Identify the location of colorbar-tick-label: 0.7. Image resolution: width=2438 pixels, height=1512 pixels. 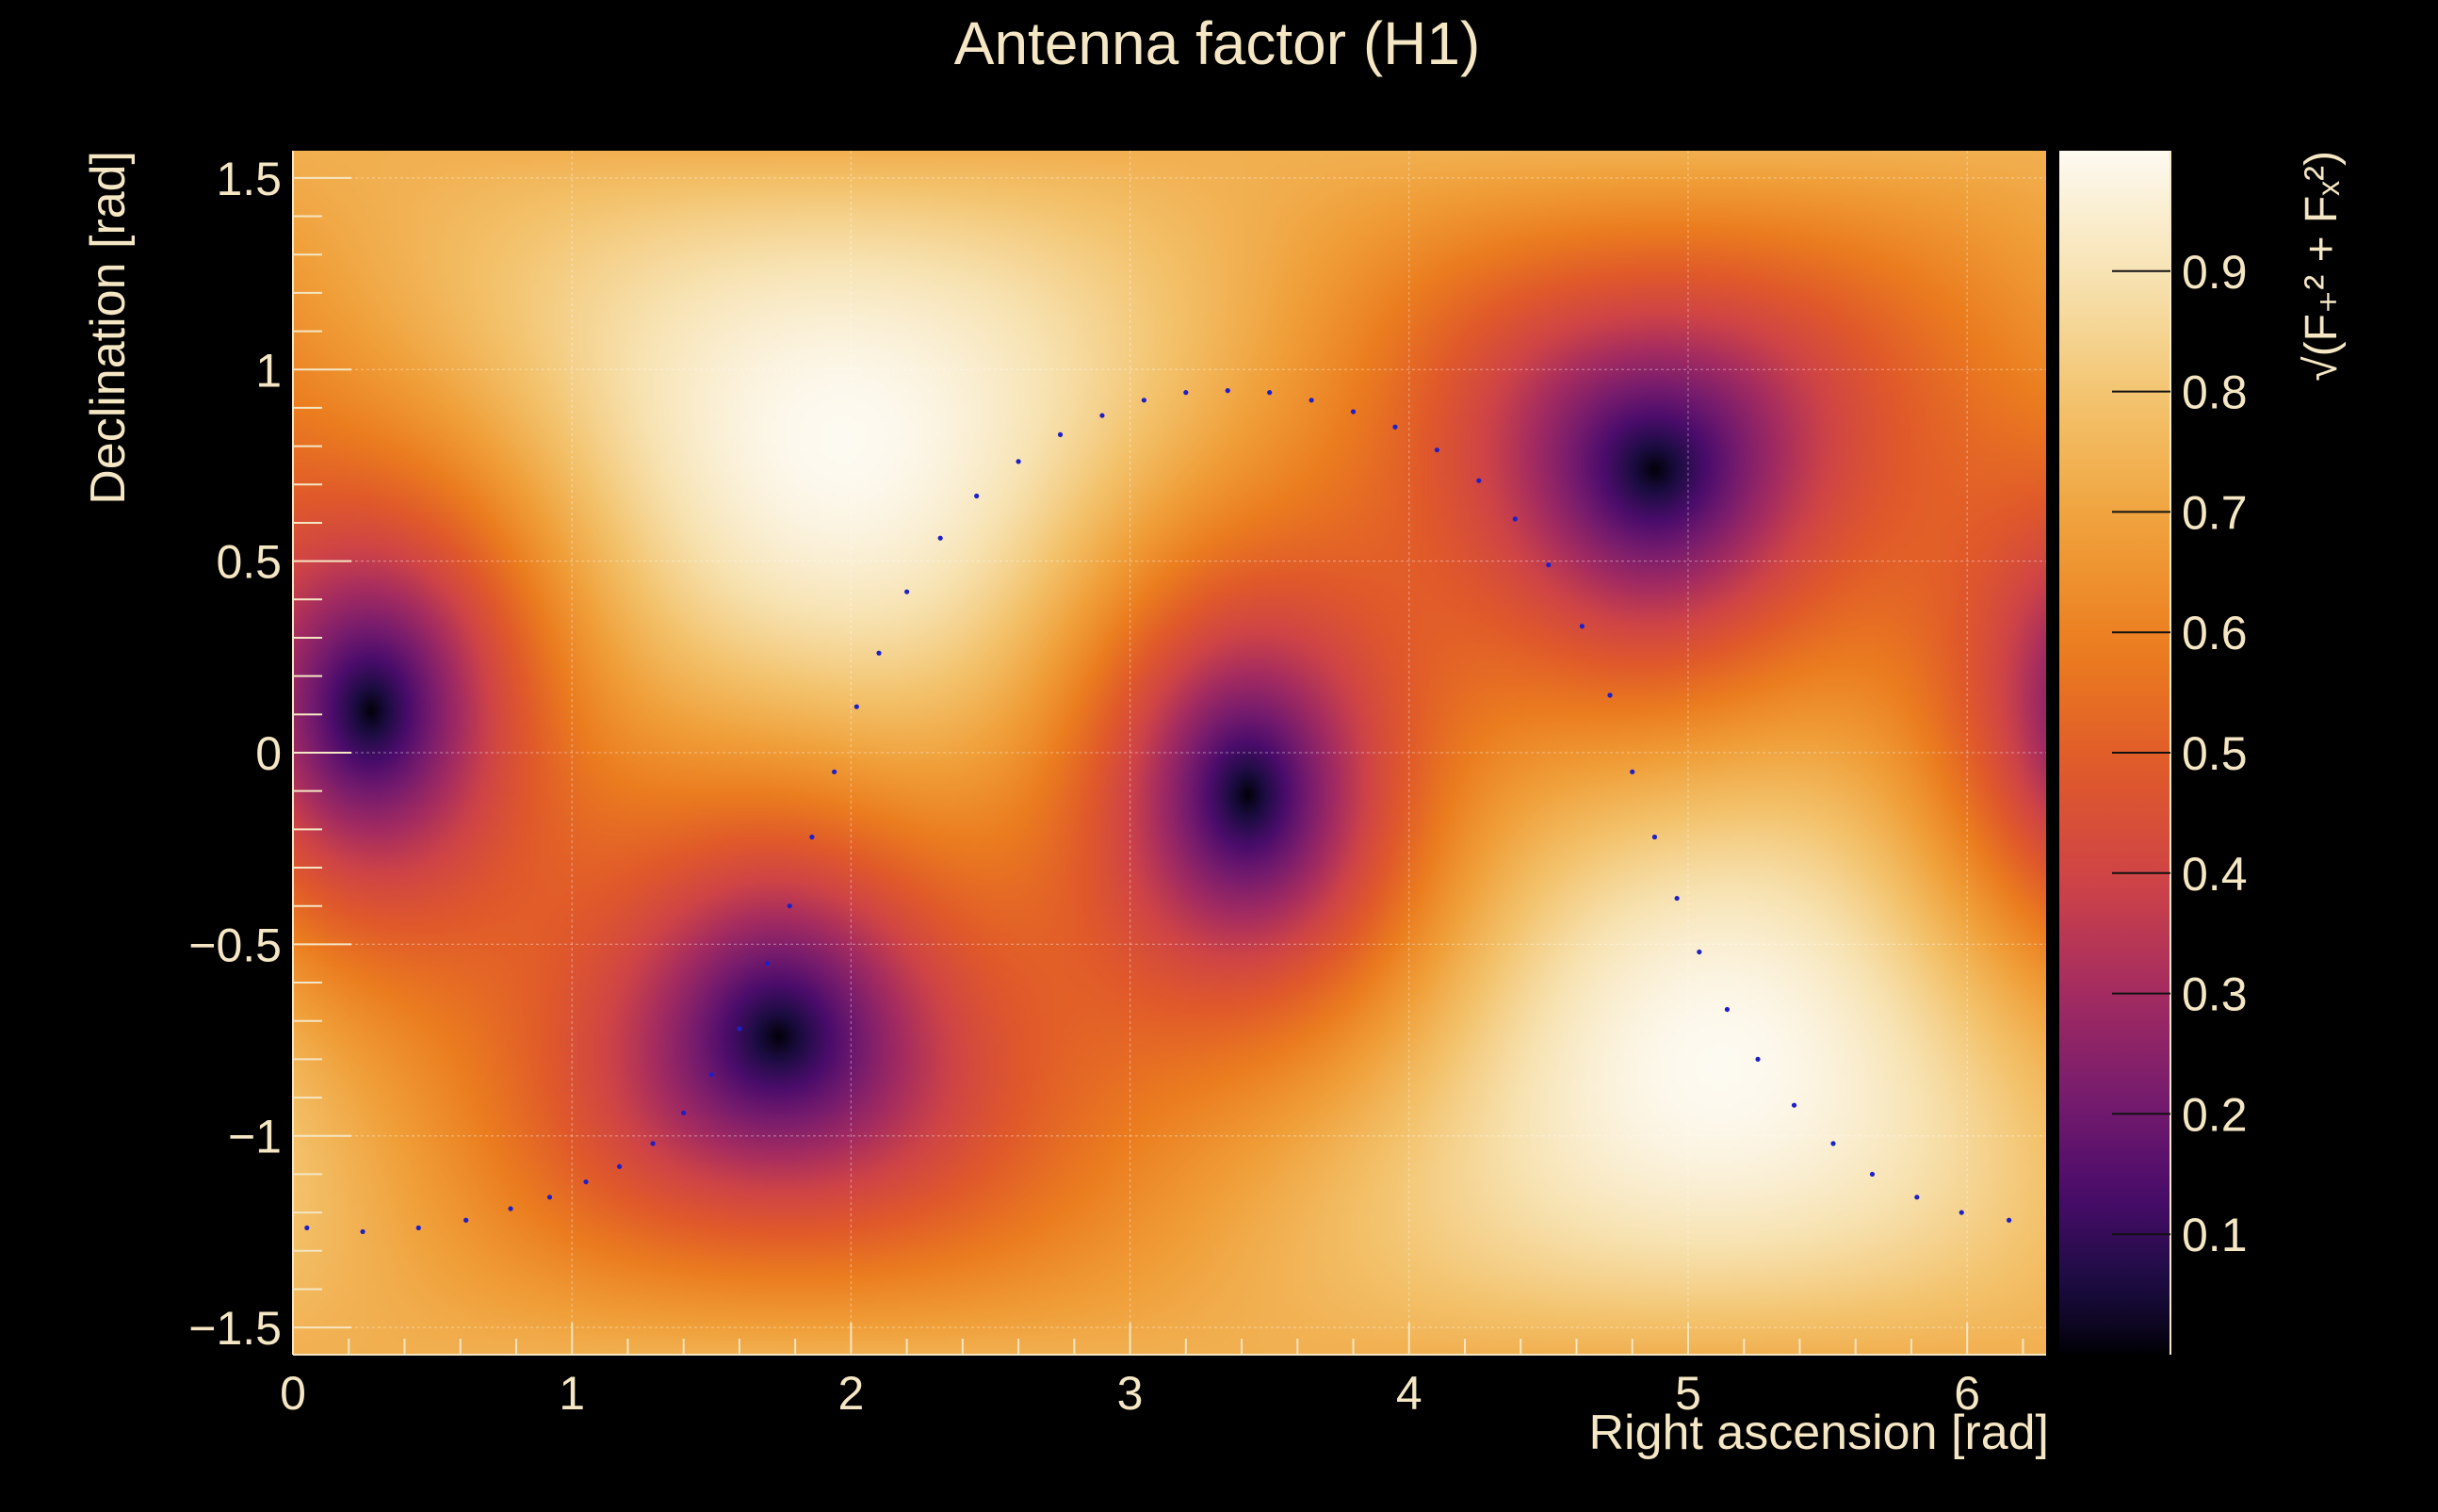
(2215, 512).